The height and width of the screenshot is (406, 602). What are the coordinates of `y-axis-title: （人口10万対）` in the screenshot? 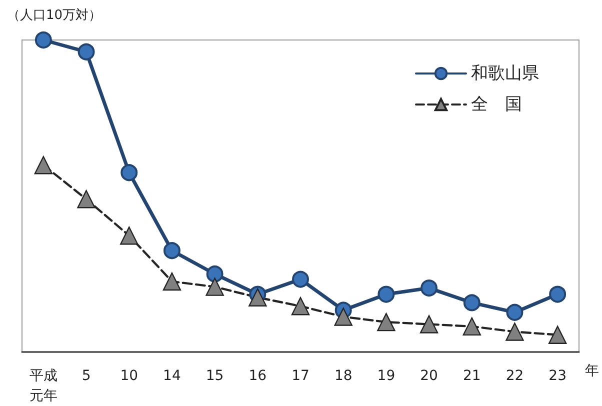 It's located at (54, 15).